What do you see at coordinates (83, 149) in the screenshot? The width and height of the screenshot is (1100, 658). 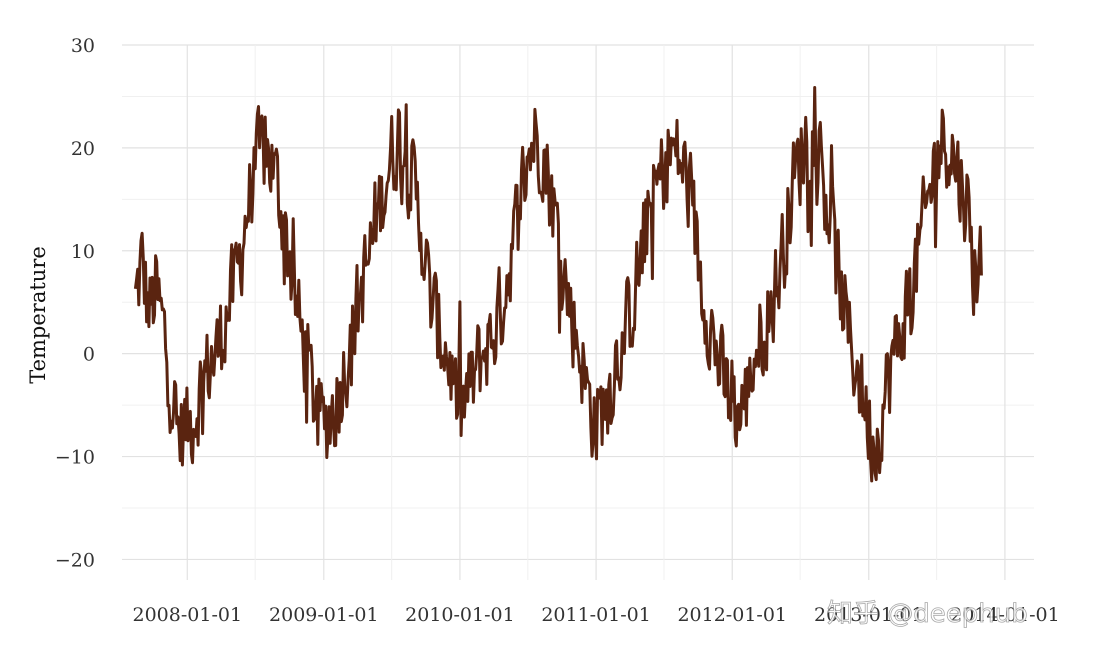 I see `y-tick-label: 20` at bounding box center [83, 149].